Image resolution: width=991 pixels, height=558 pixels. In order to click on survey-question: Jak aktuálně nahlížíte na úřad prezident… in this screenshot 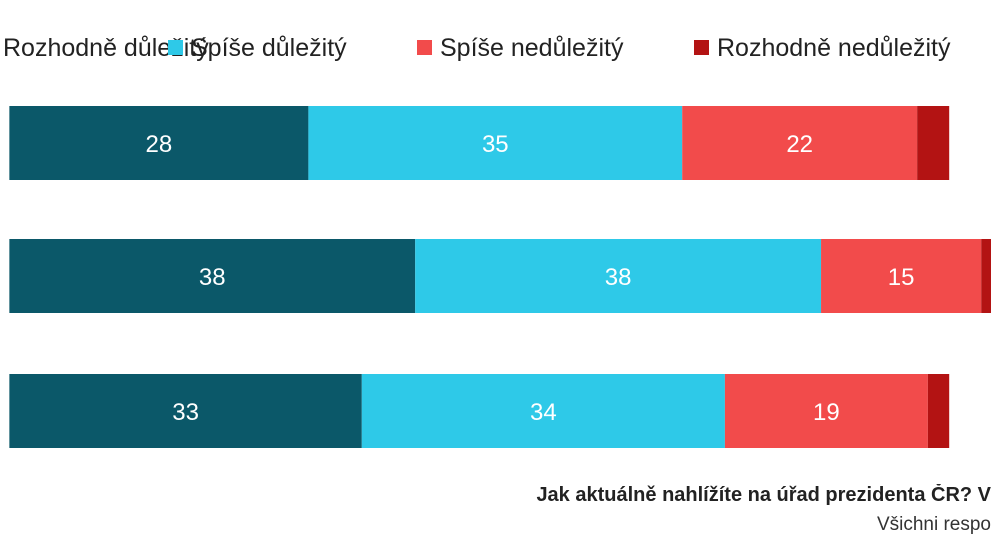, I will do `click(763, 495)`.